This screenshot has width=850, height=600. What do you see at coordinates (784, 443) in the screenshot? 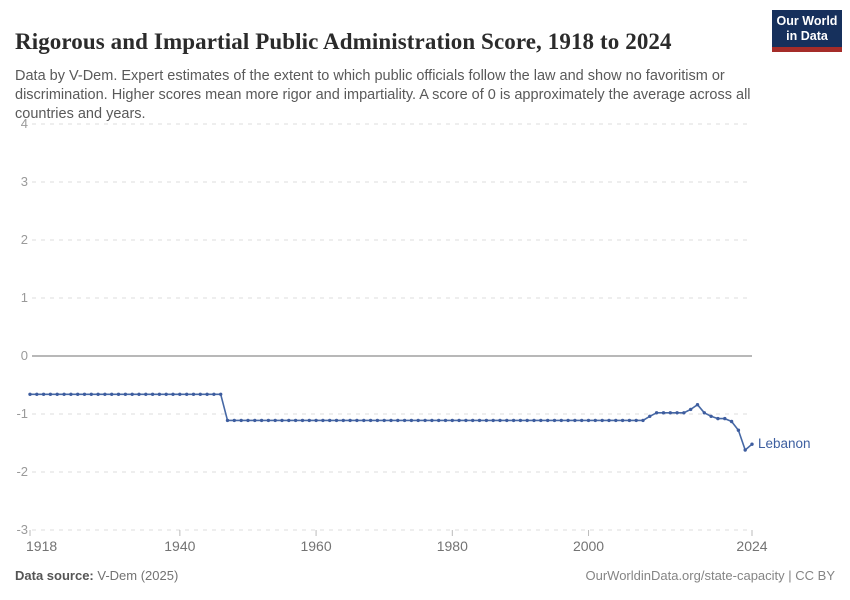
I see `entity-end-label: Lebanon` at bounding box center [784, 443].